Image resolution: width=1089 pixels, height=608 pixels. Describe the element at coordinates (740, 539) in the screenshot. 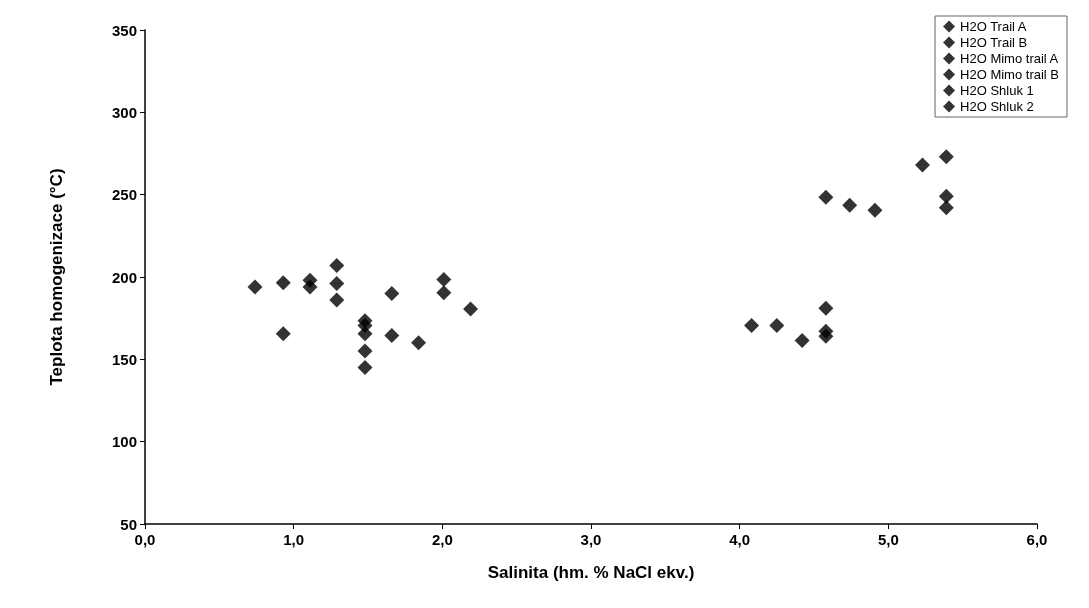

I see `x-tick-label: 4,0` at that location.